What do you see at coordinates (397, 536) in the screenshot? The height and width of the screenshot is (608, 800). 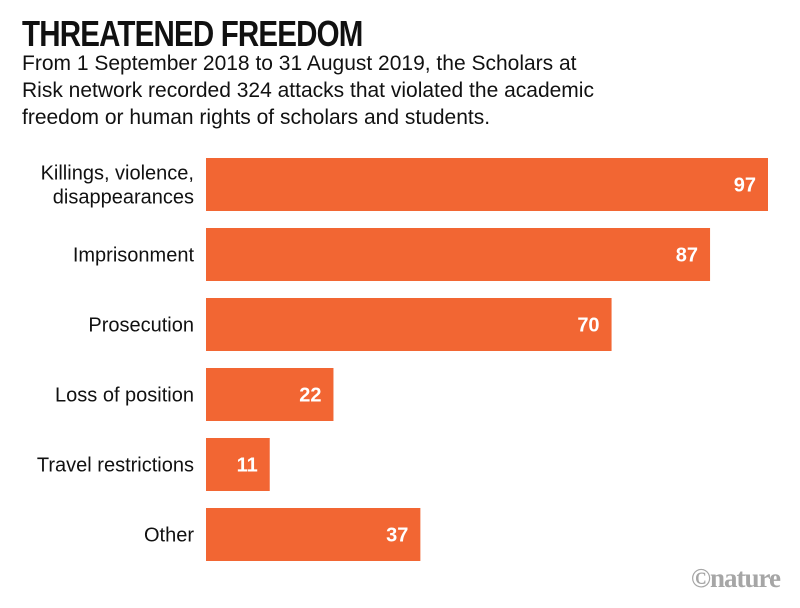 I see `data-label: 37` at bounding box center [397, 536].